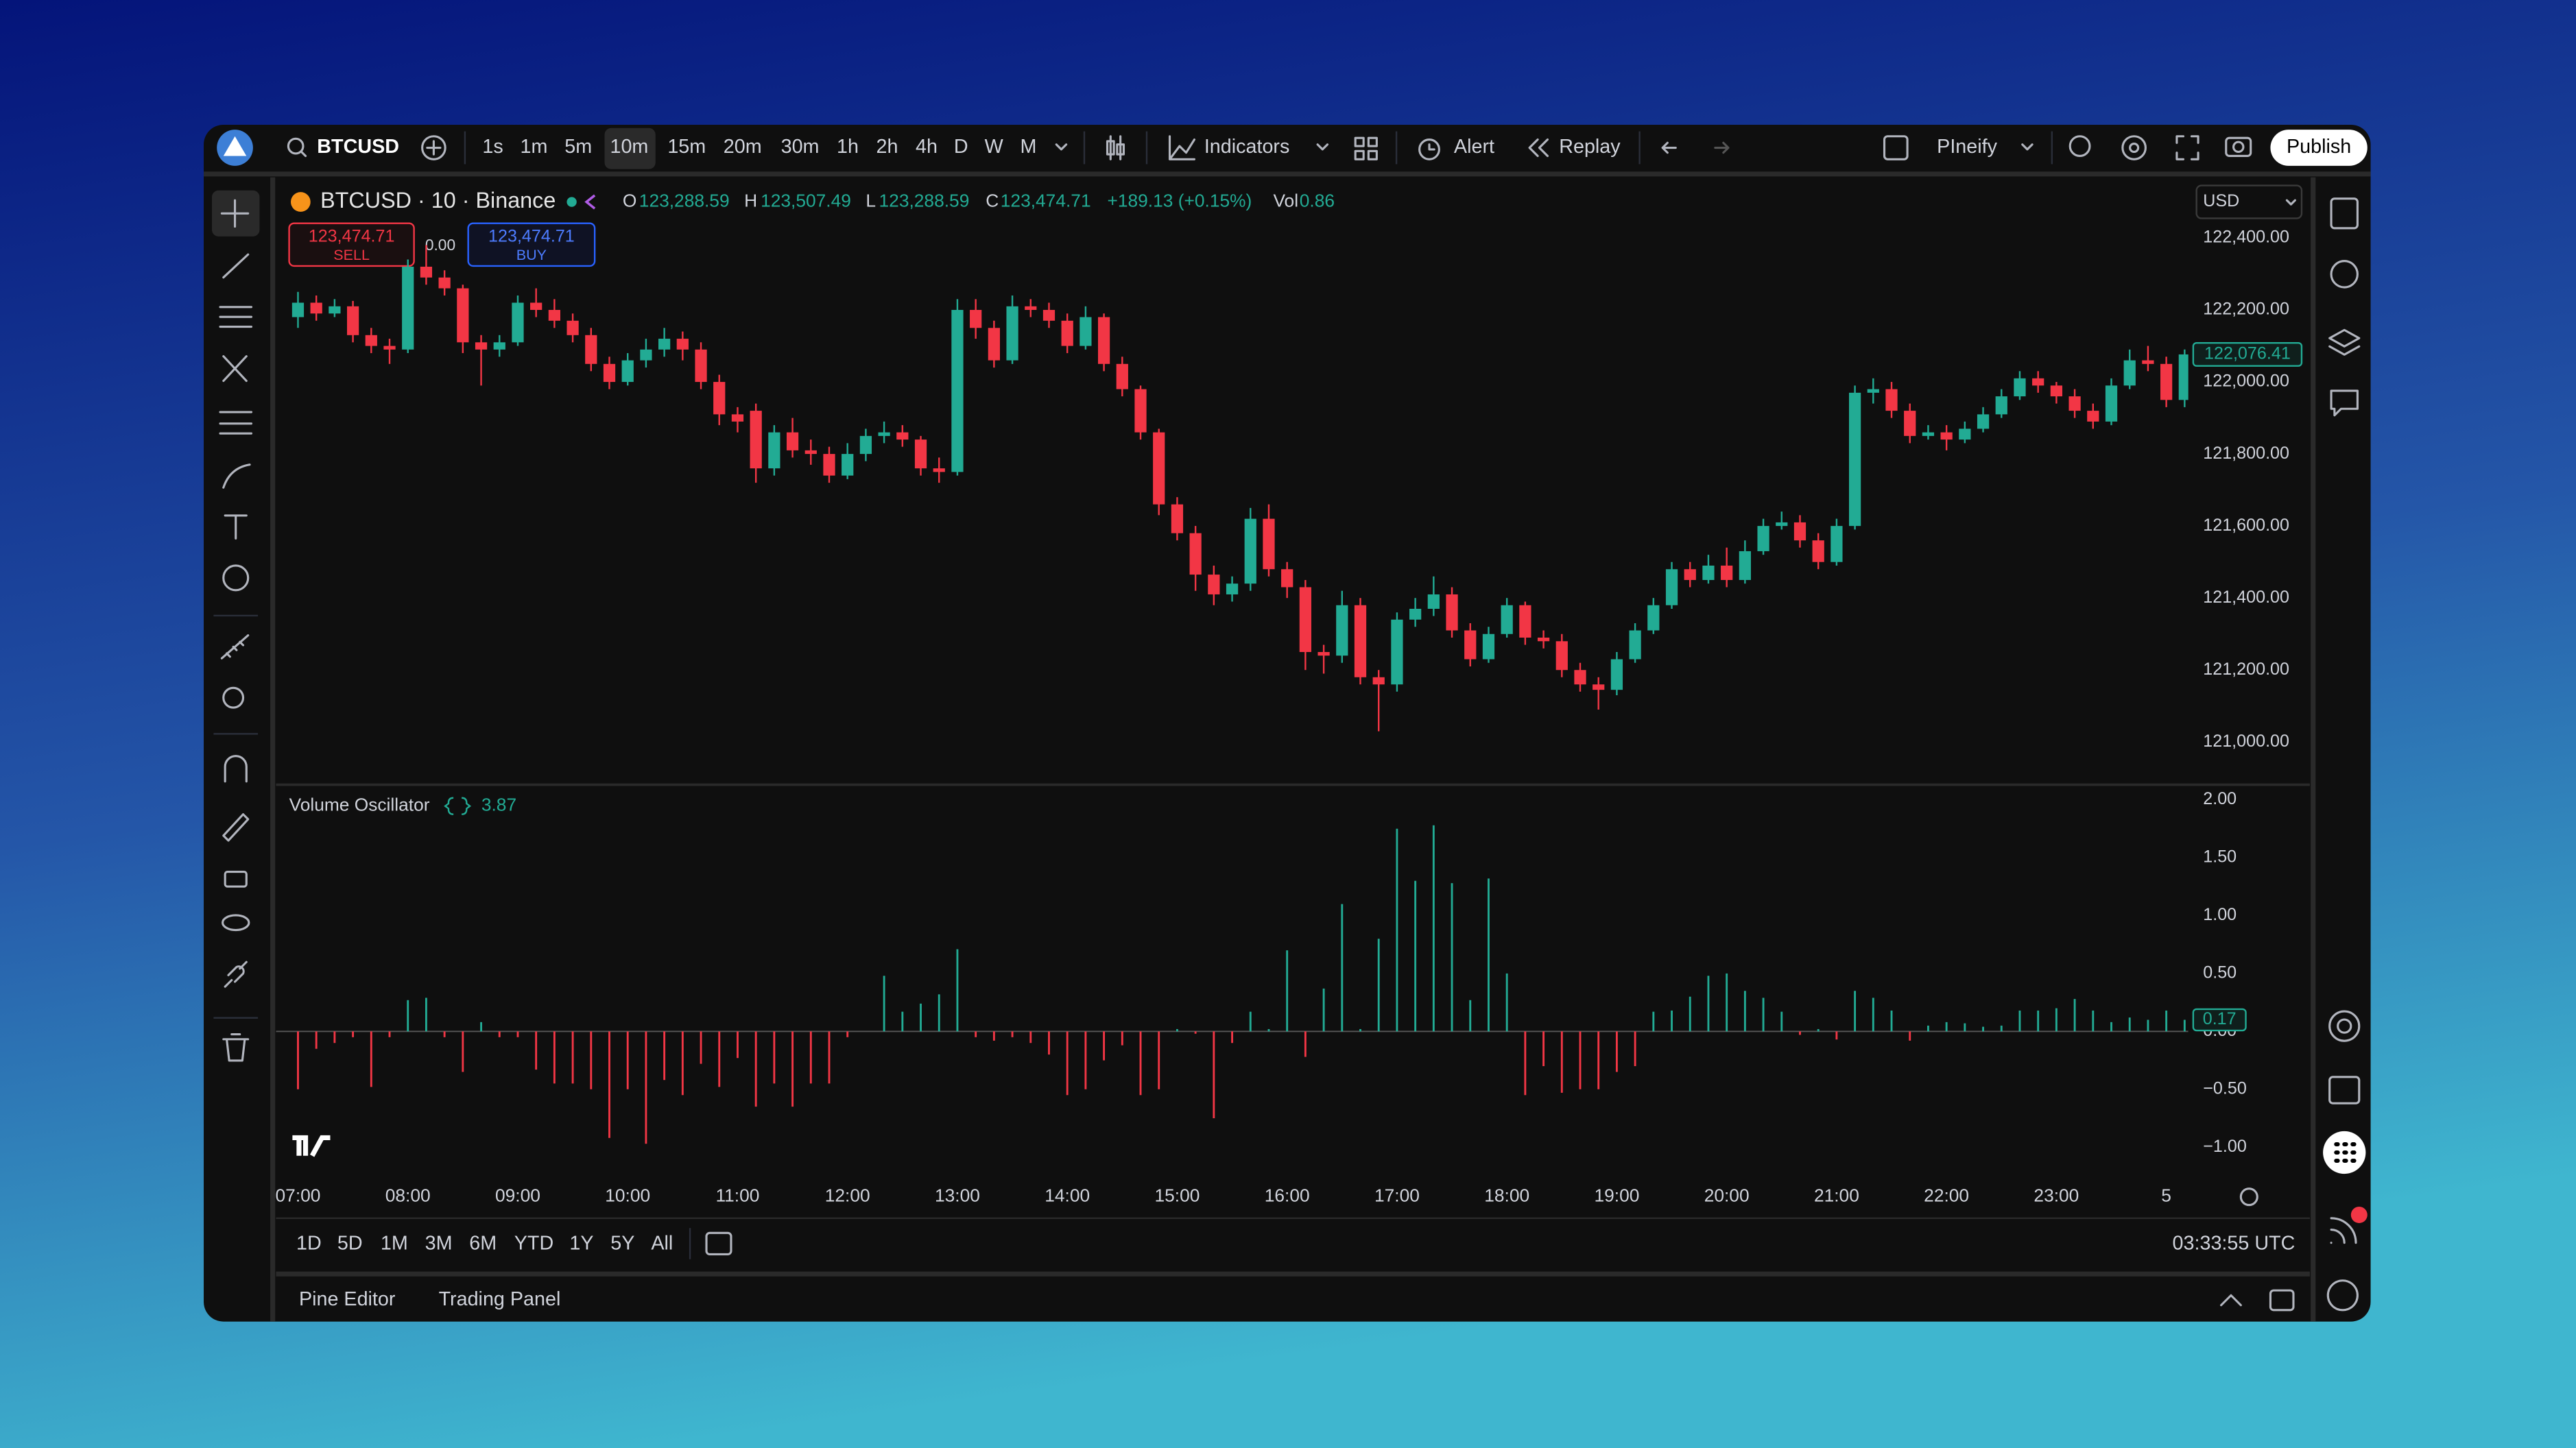 The width and height of the screenshot is (2576, 1448). Describe the element at coordinates (2344, 1090) in the screenshot. I see `calendar-button` at that location.